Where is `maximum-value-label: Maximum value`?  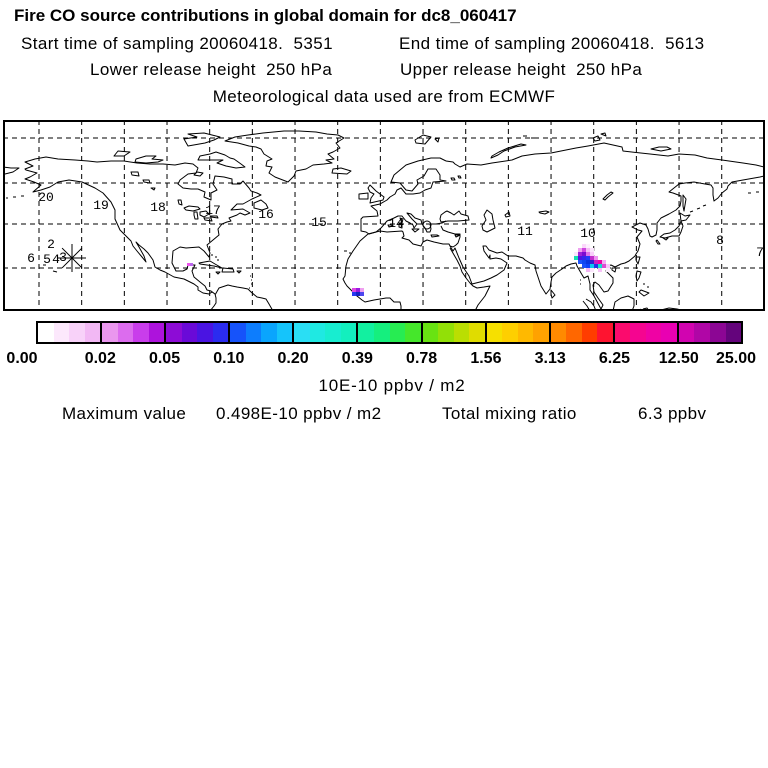 maximum-value-label: Maximum value is located at coordinates (124, 413).